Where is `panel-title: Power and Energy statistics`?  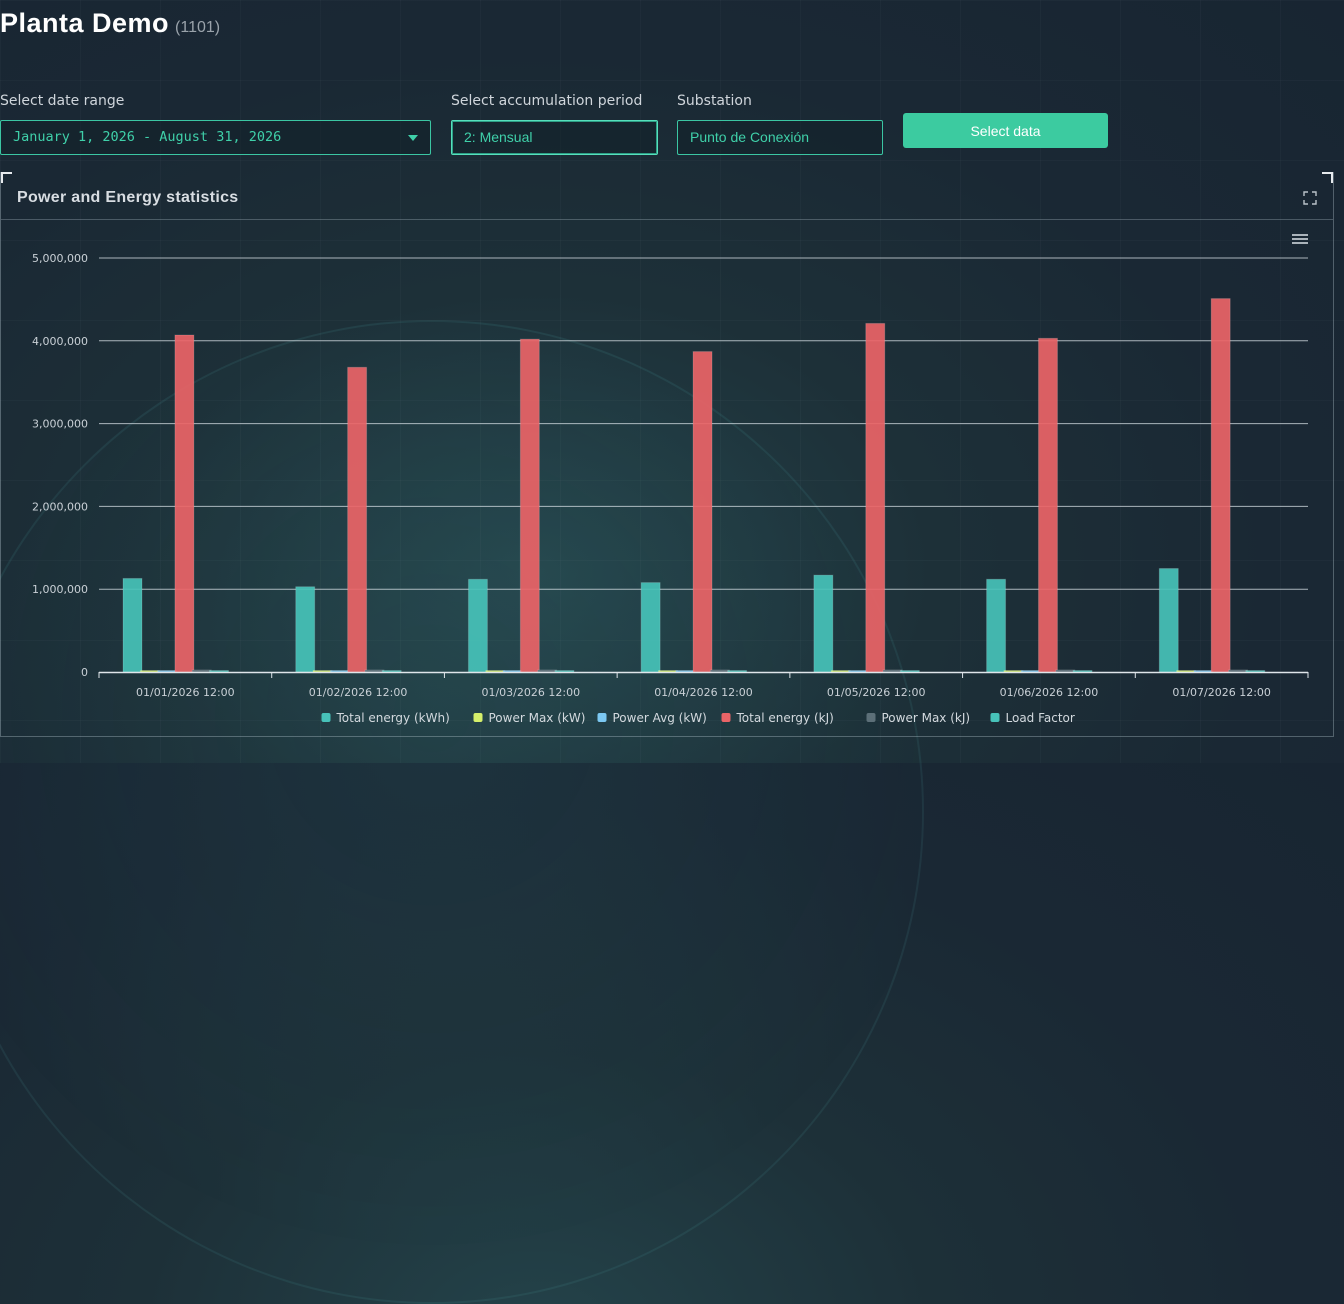
panel-title: Power and Energy statistics is located at coordinates (128, 197).